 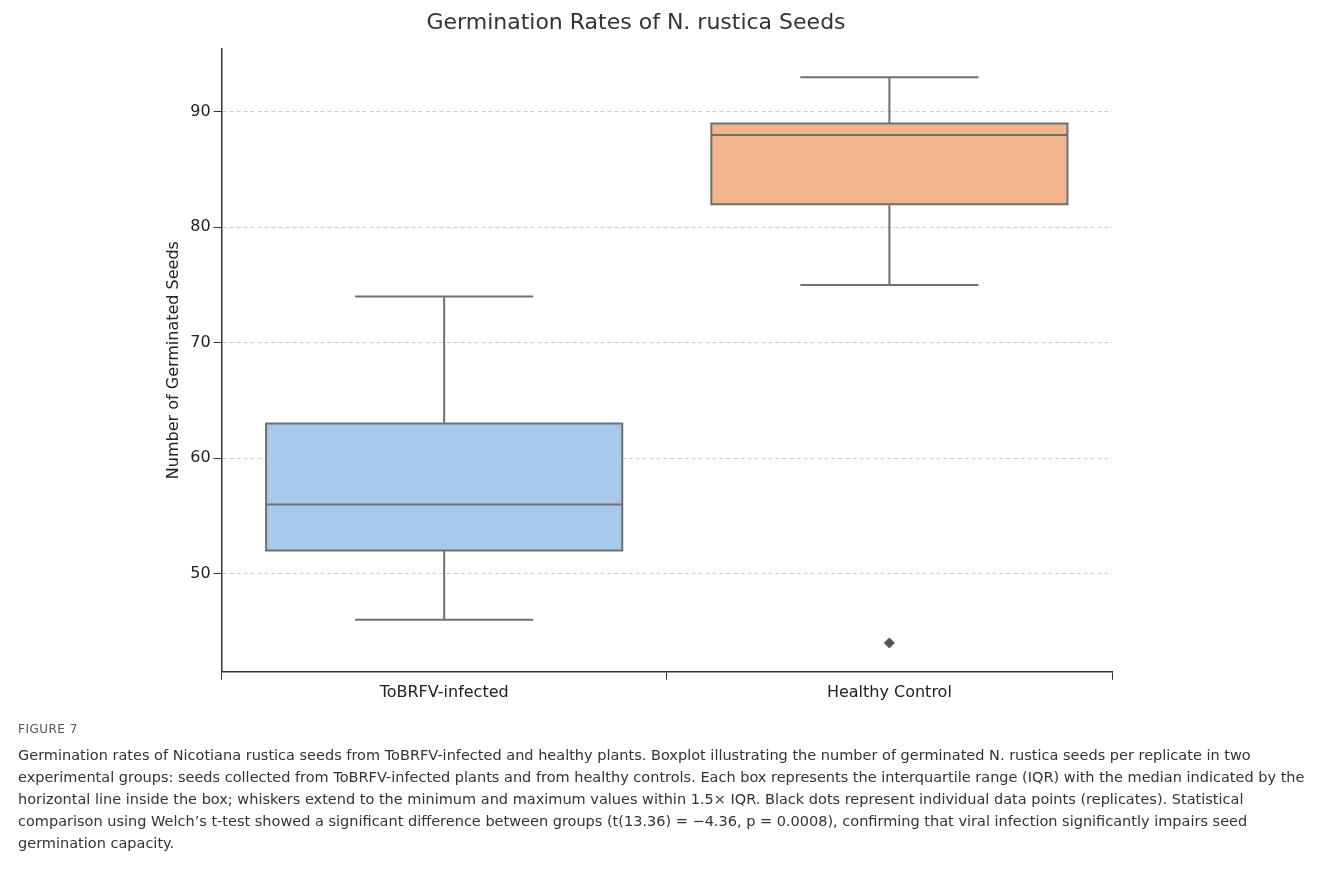 I want to click on x-tick-label: Healthy Control, so click(x=889, y=691).